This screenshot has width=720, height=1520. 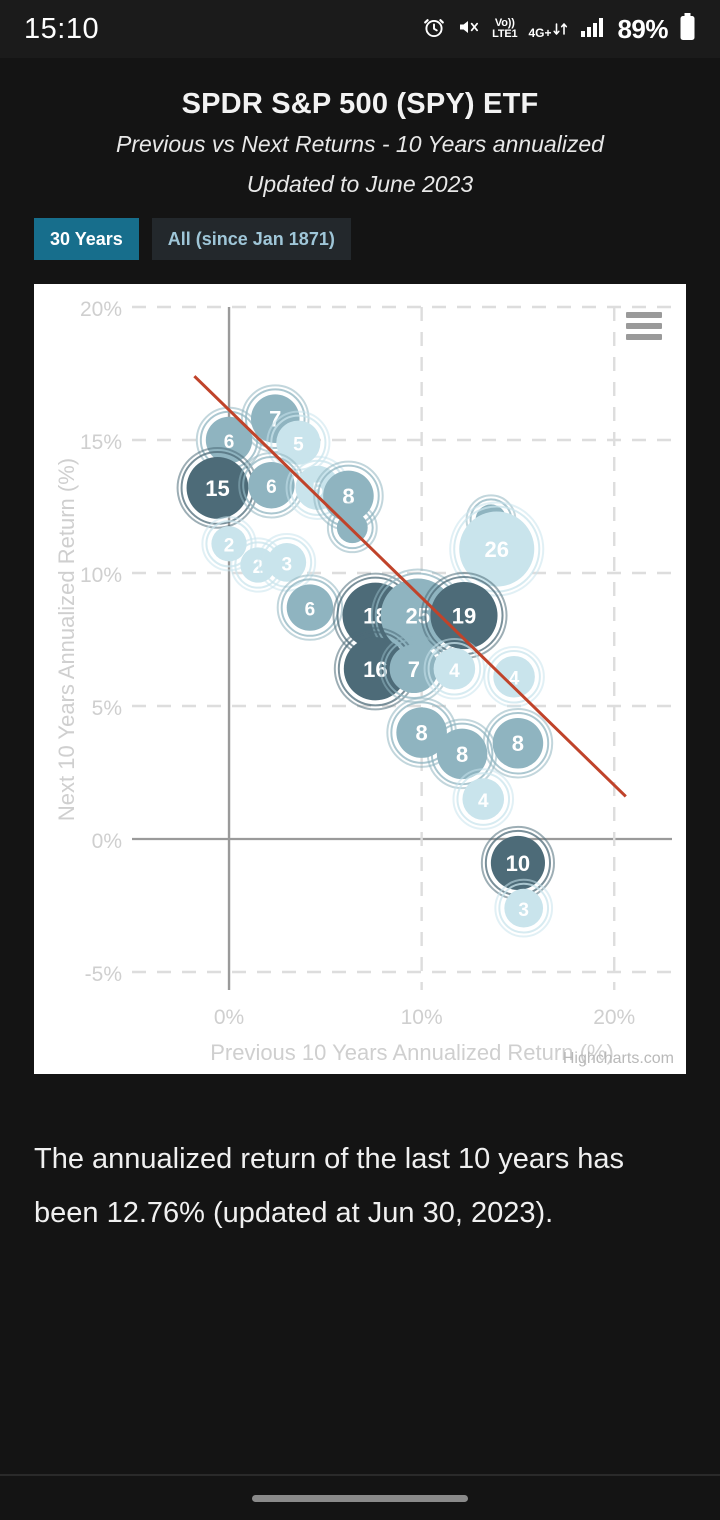 What do you see at coordinates (469, 29) in the screenshot?
I see `mute-icon` at bounding box center [469, 29].